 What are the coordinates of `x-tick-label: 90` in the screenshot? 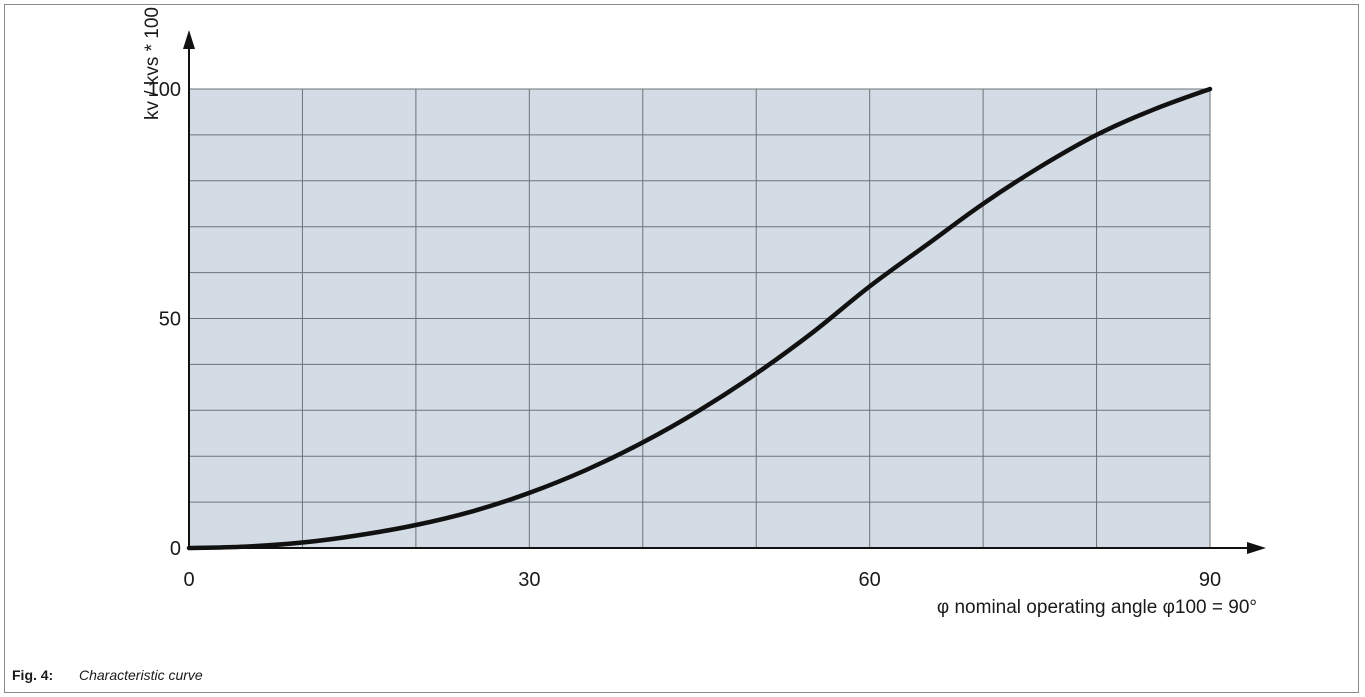 It's located at (1210, 580).